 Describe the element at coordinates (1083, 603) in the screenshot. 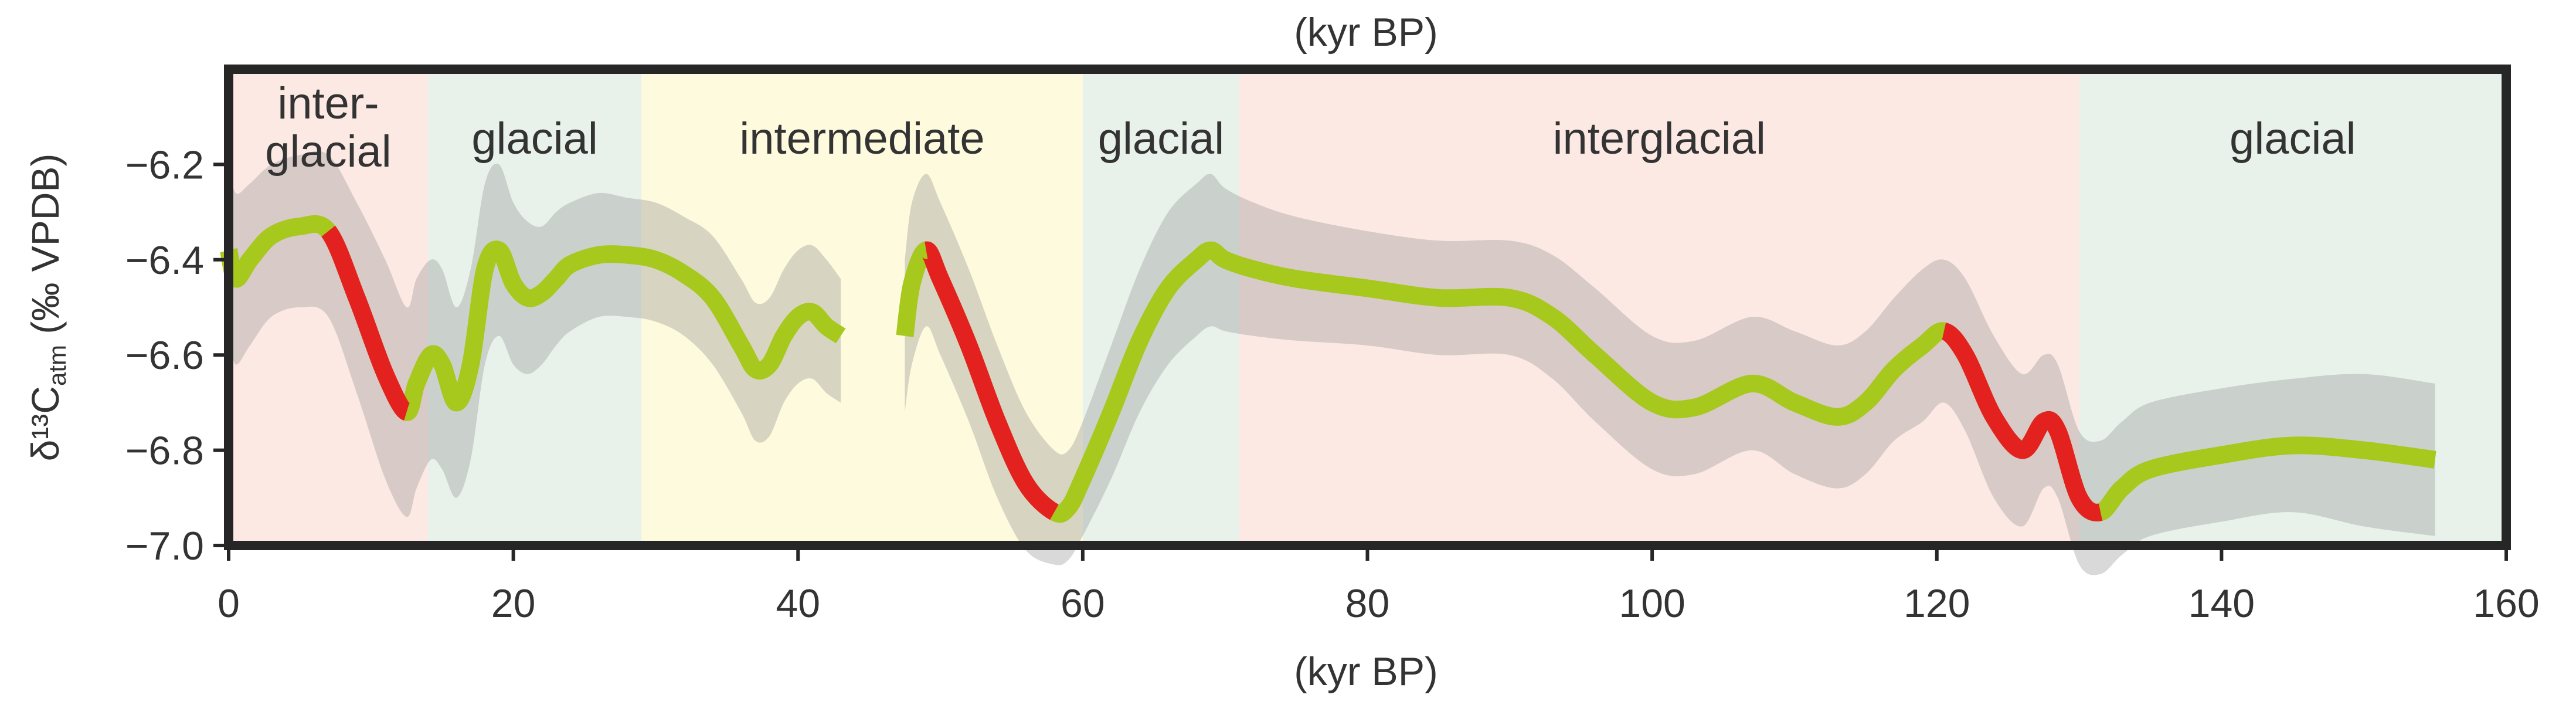

I see `x-tick-label: 60` at that location.